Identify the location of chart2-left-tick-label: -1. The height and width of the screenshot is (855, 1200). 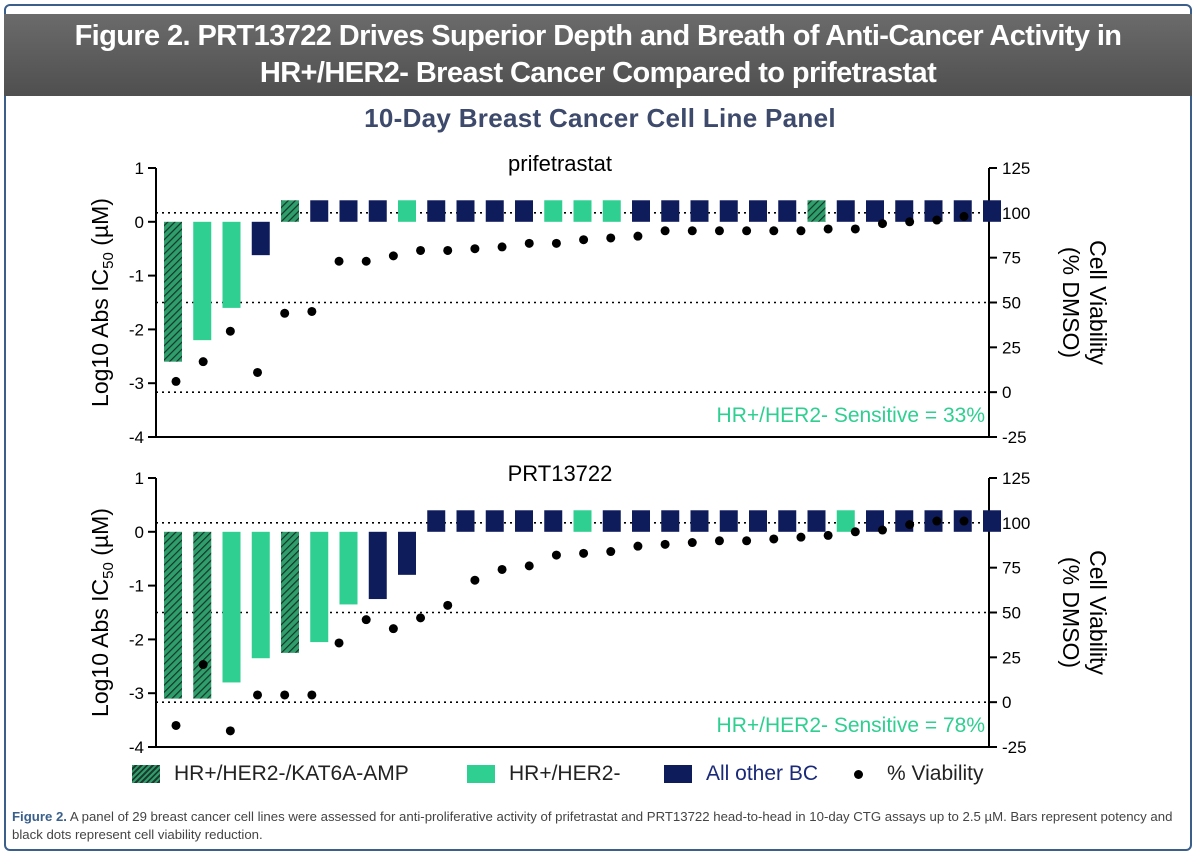
(136, 586).